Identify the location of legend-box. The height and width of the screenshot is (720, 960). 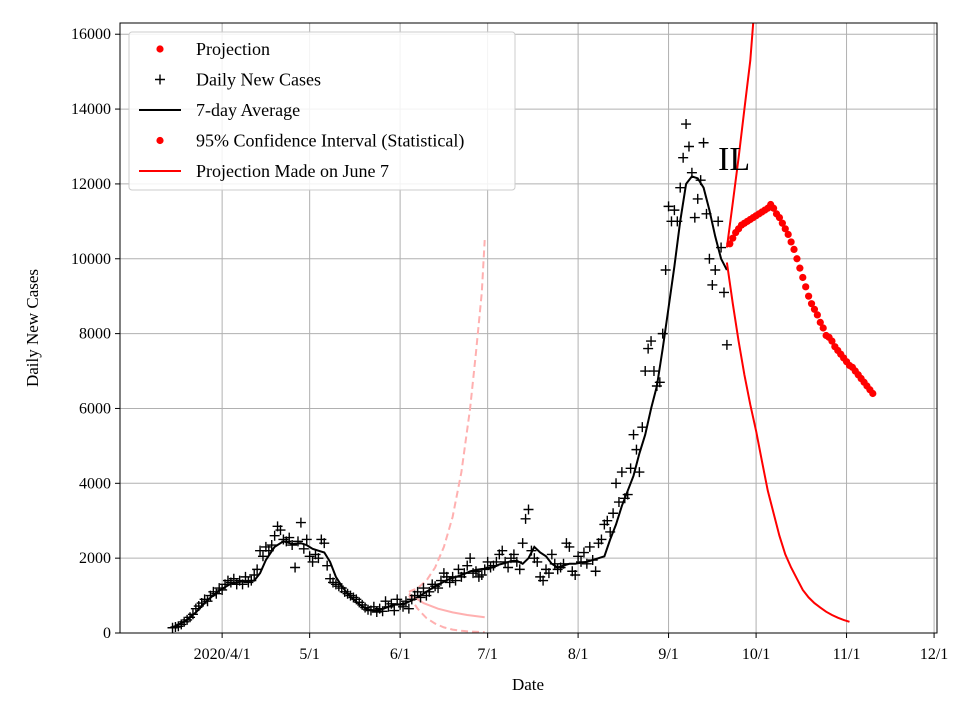
(322, 111).